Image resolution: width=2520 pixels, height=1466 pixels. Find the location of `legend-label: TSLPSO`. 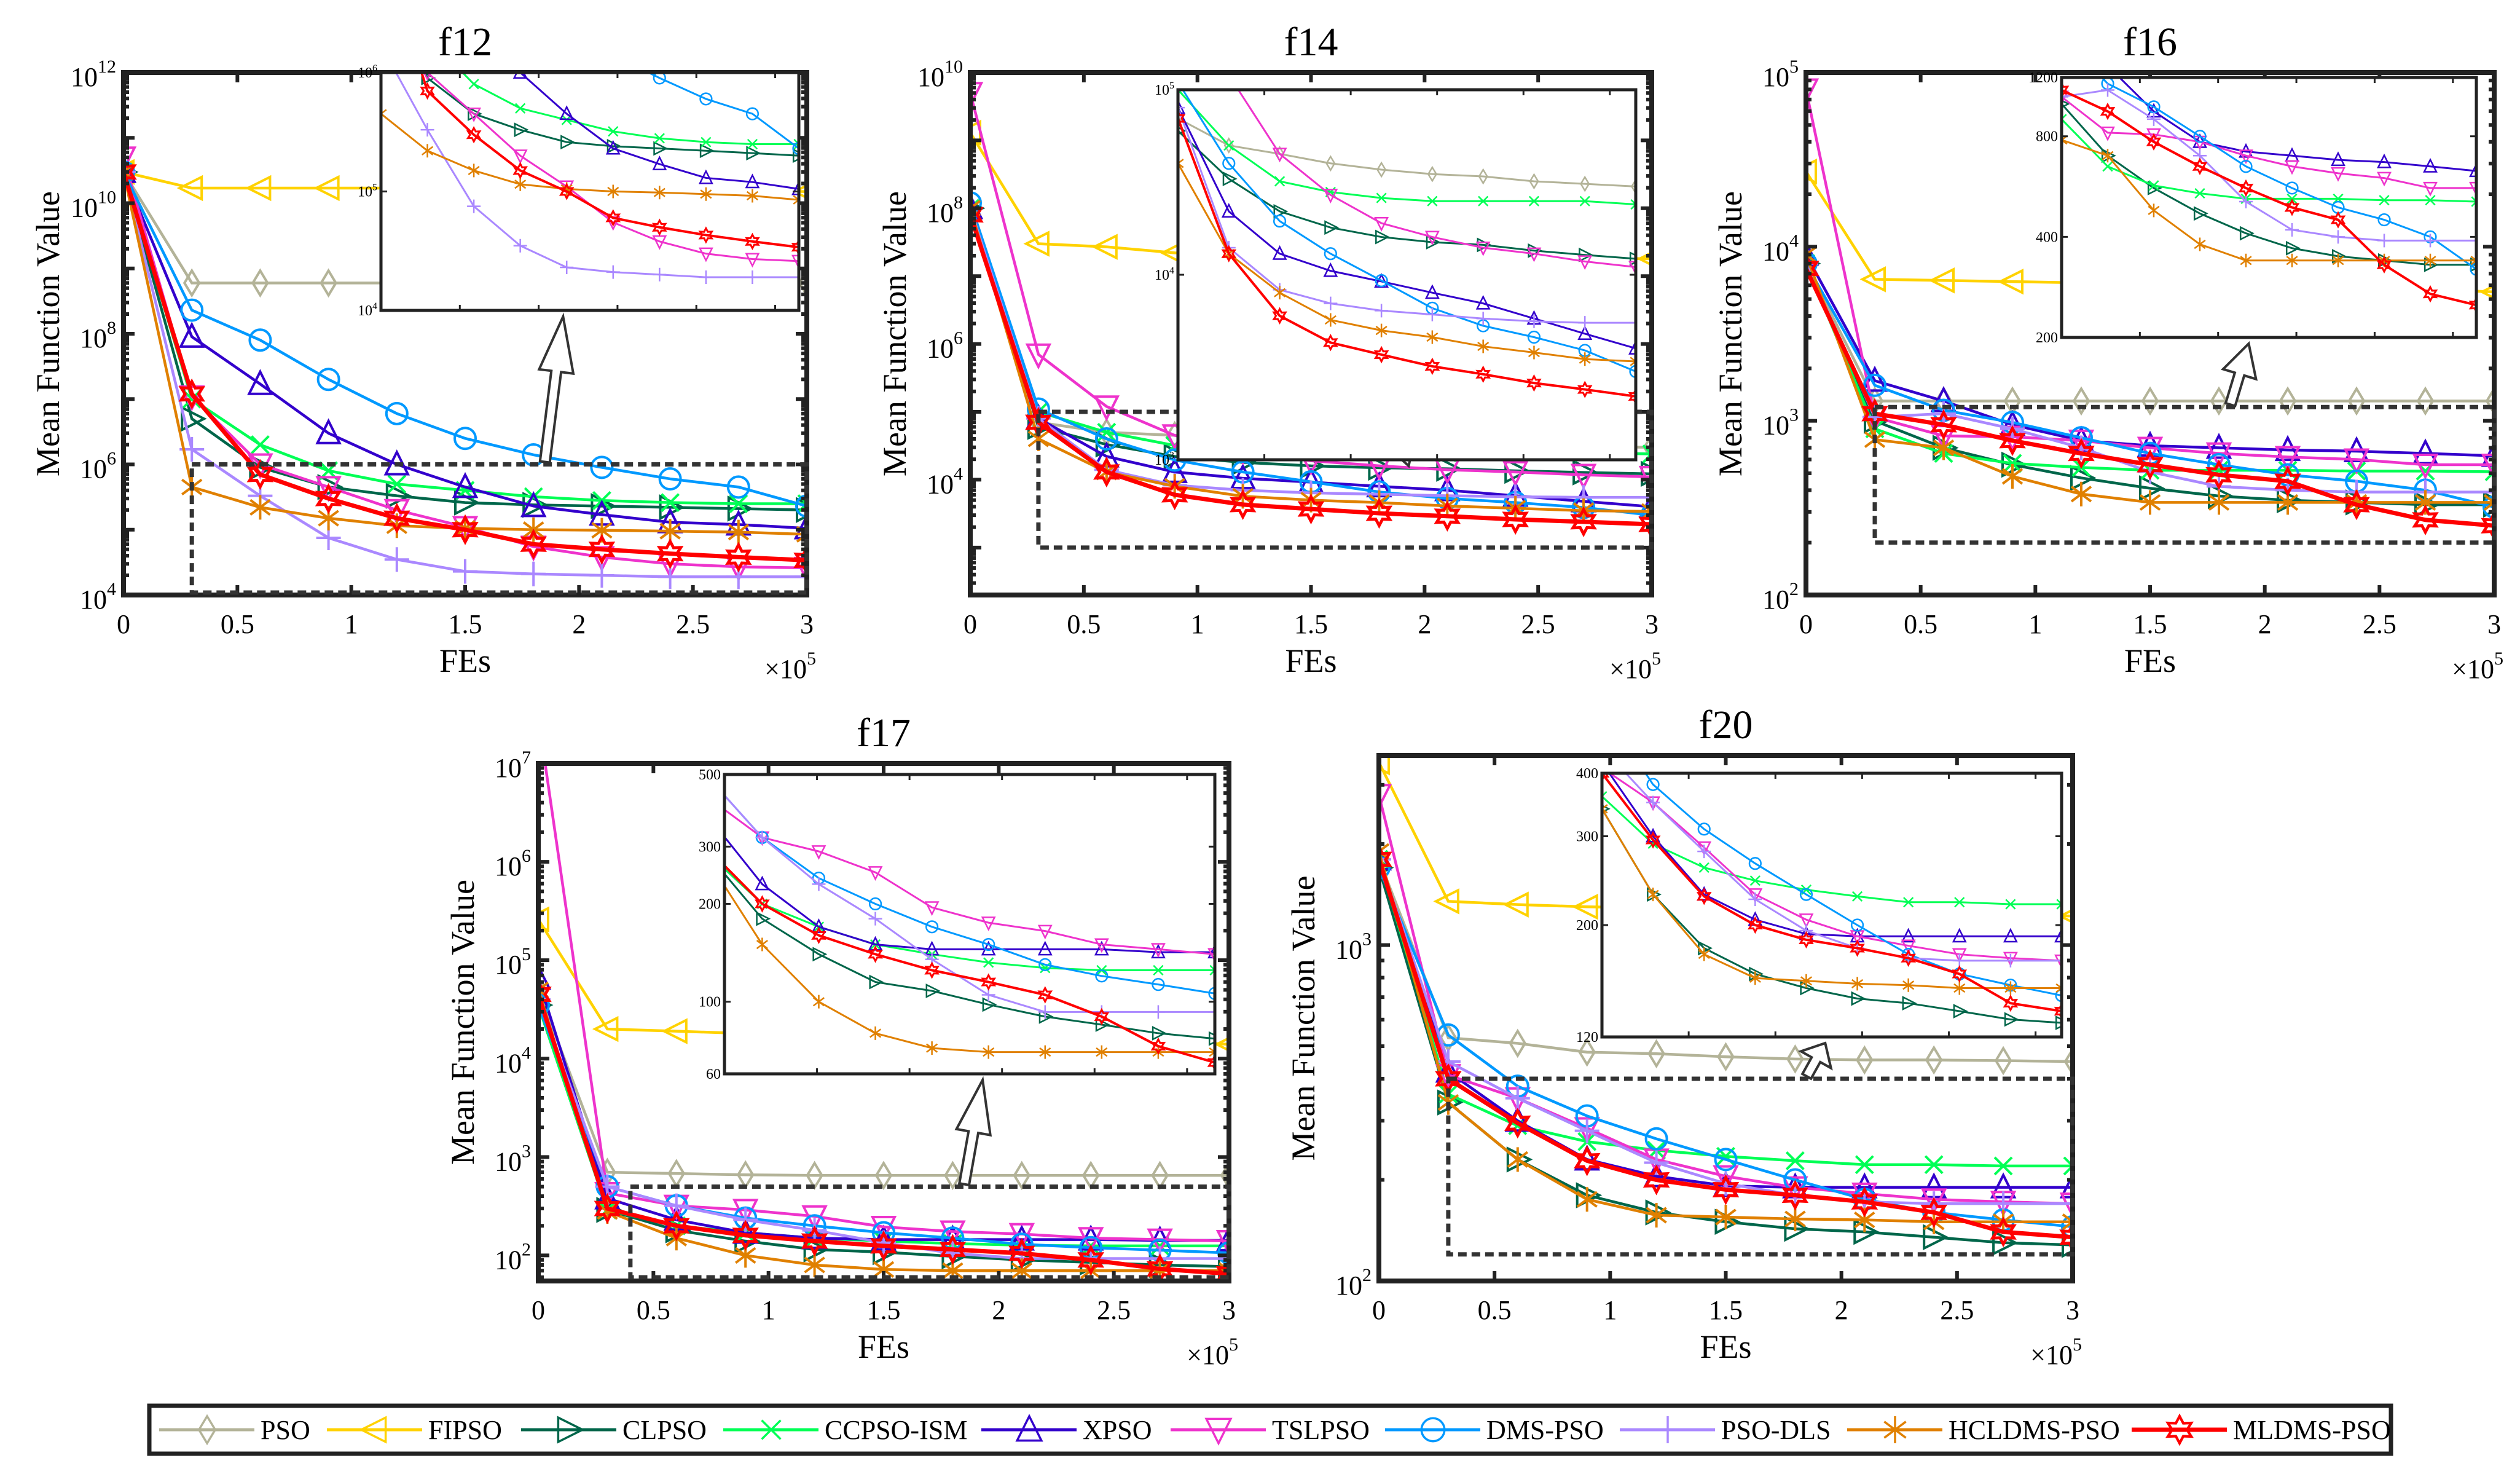

legend-label: TSLPSO is located at coordinates (1321, 1430).